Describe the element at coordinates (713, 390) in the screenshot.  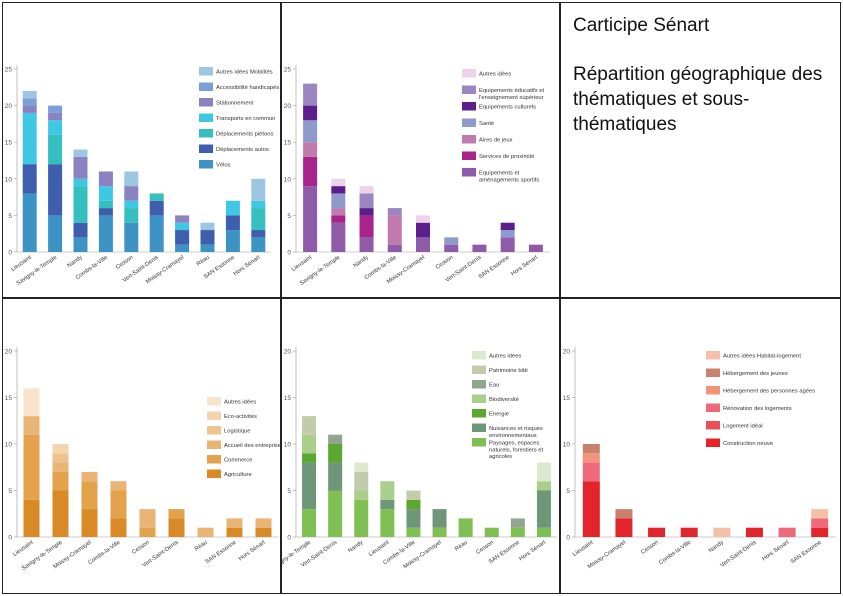
I see `legend-swatch-hebergement-des-personnes-agees` at that location.